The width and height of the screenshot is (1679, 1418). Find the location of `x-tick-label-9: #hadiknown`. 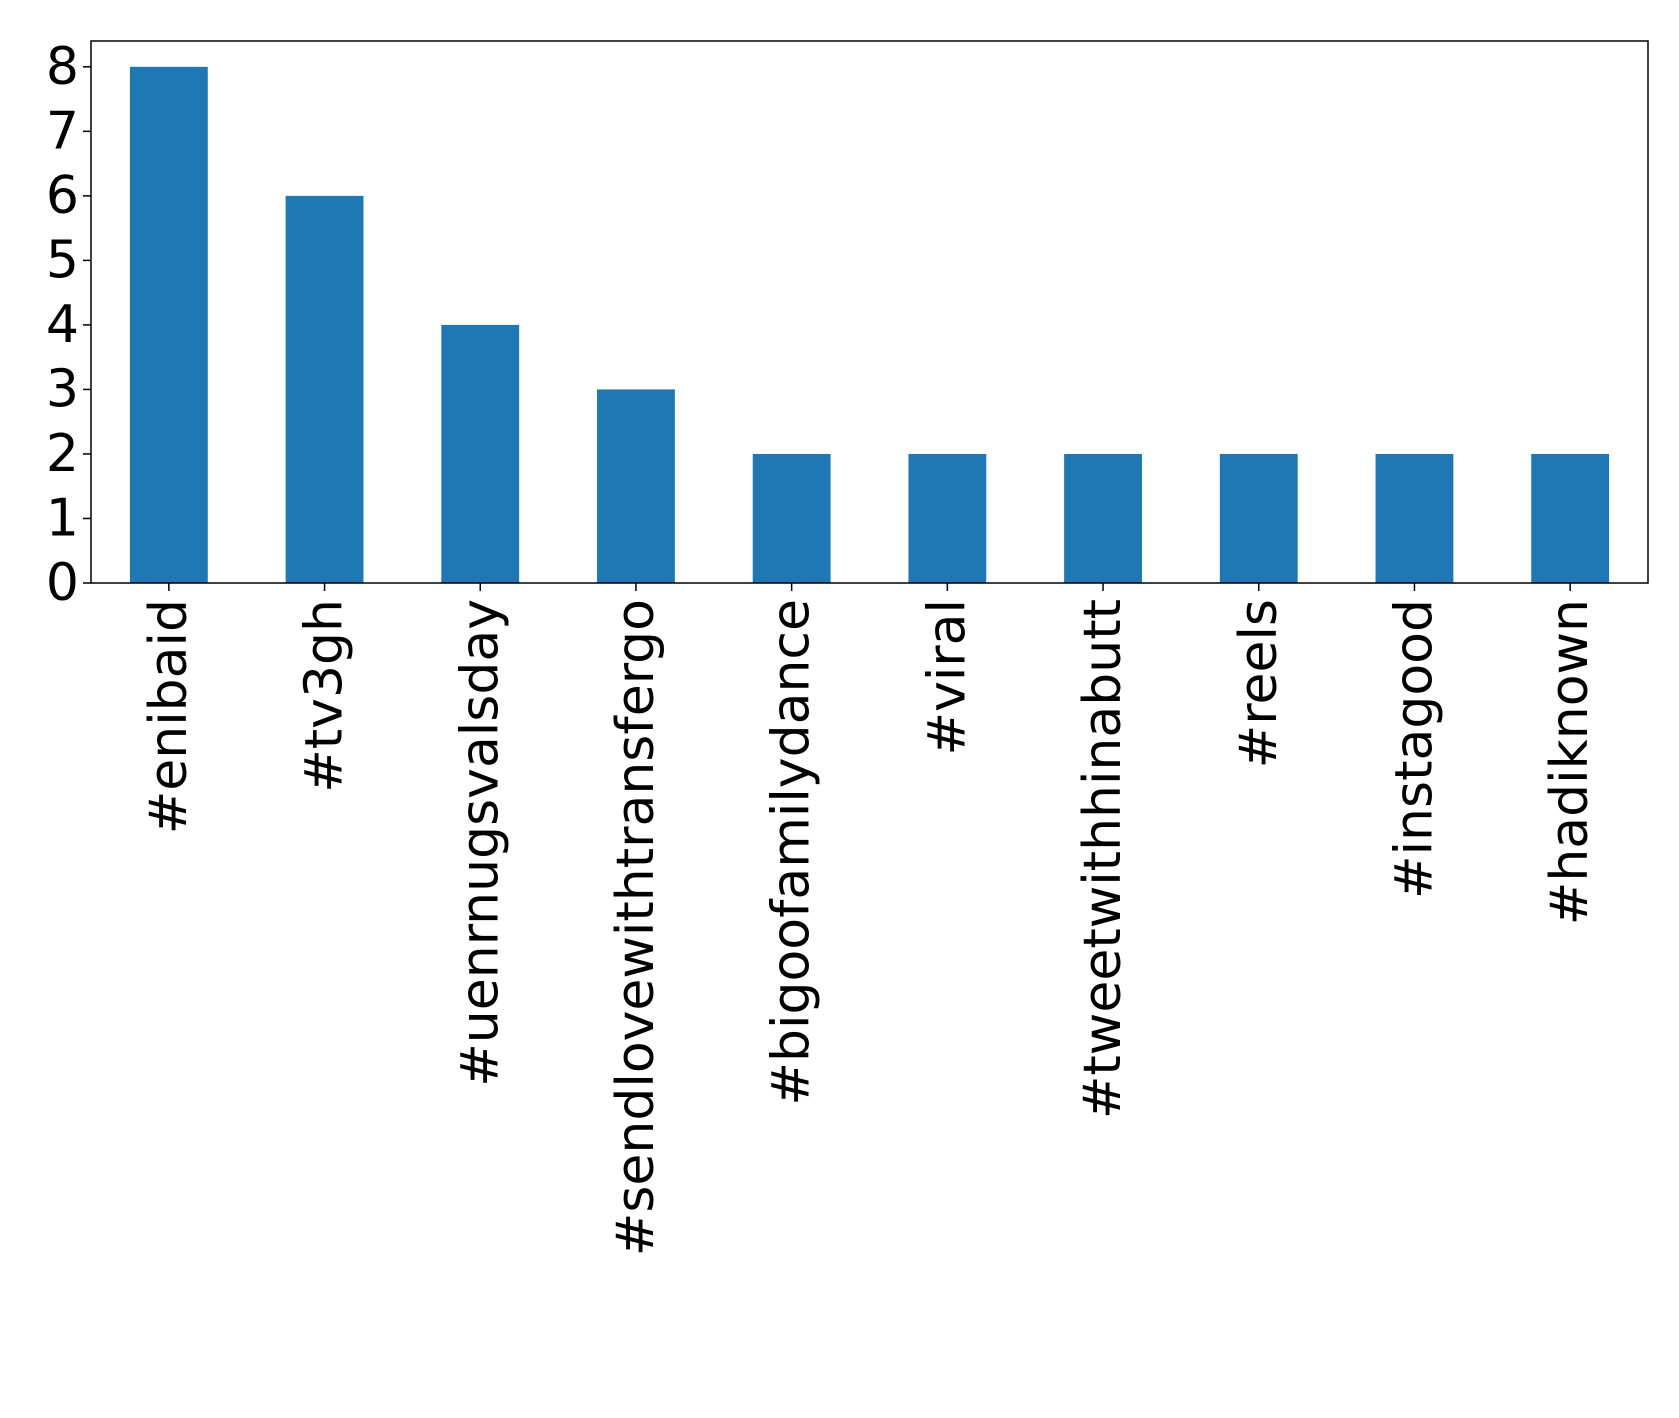

x-tick-label-9: #hadiknown is located at coordinates (1570, 762).